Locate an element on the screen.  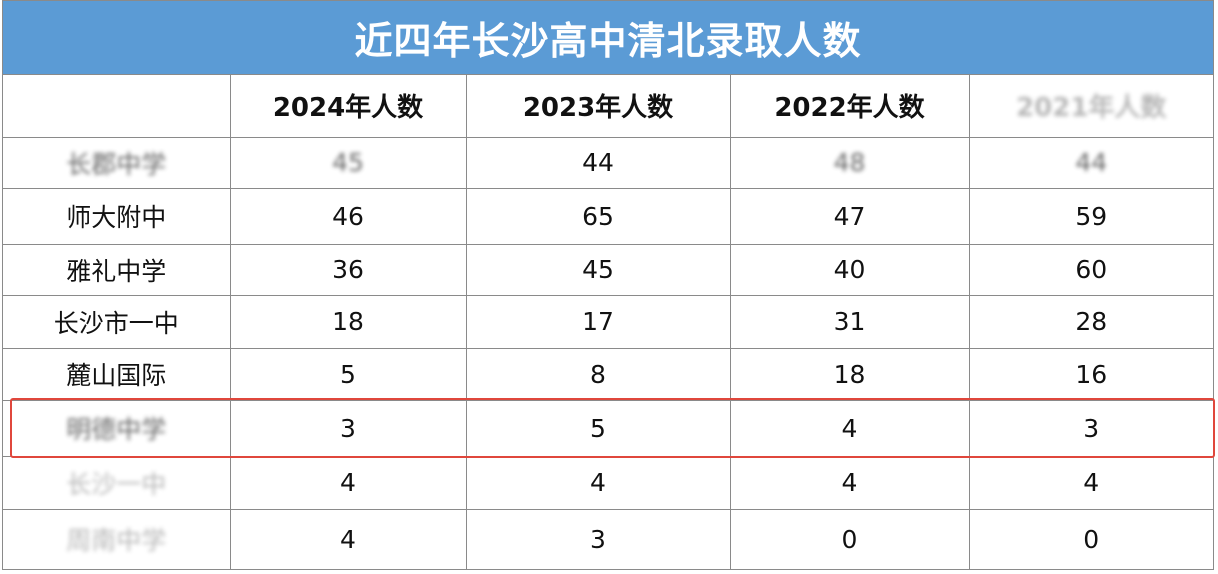
value-cell: 8 is located at coordinates (598, 374).